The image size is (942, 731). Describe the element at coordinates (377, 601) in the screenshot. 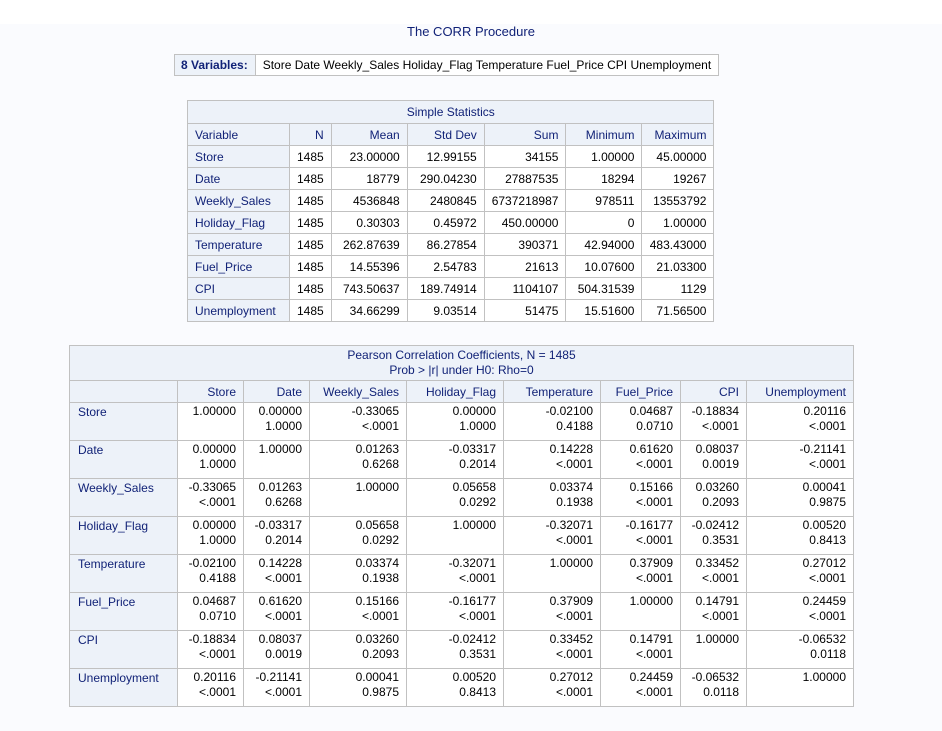

I see `correlation-value: 0.15166` at that location.